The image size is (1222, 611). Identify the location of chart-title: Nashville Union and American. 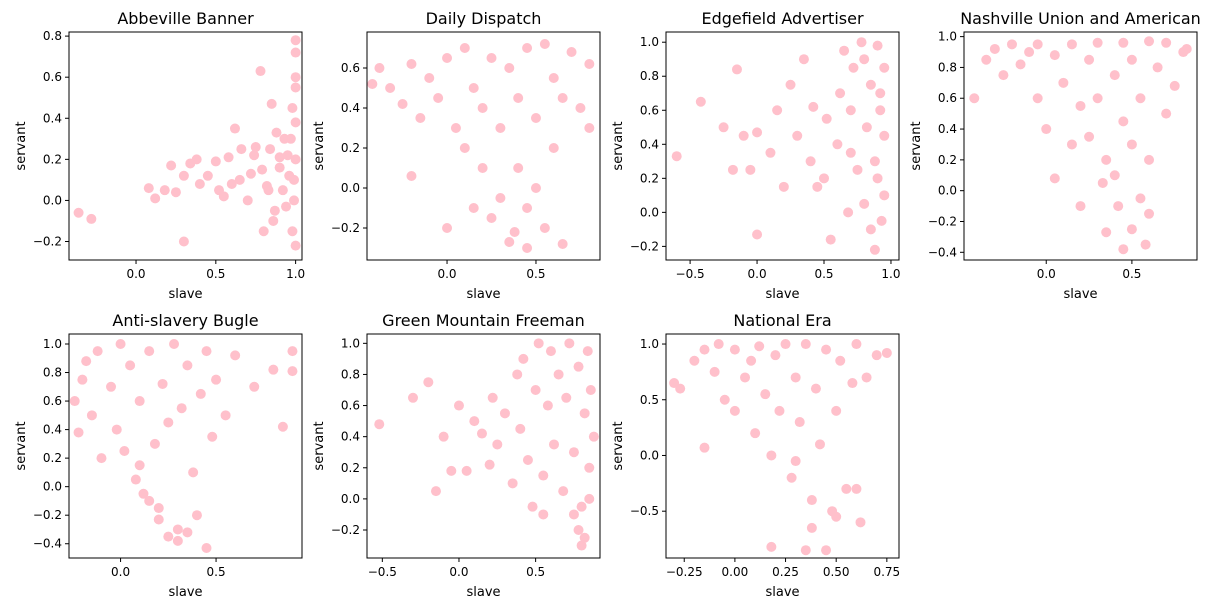
(1080, 18).